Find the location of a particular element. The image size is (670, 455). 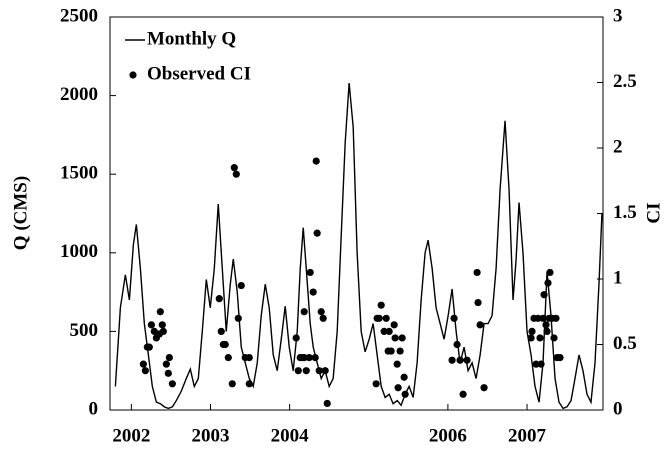

y2-tick-label: 2 is located at coordinates (618, 146).